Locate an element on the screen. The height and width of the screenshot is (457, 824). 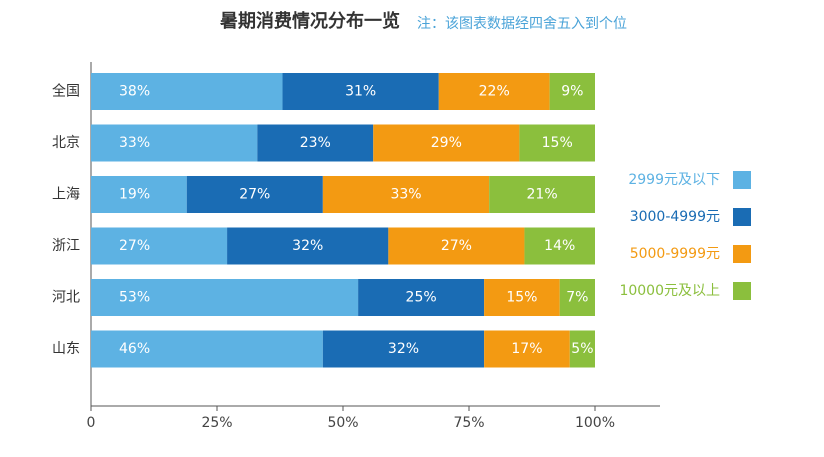
value-label: 25% is located at coordinates (421, 298).